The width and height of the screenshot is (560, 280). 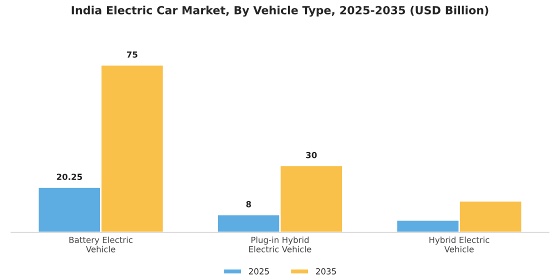 I want to click on data-label: 8, so click(x=249, y=204).